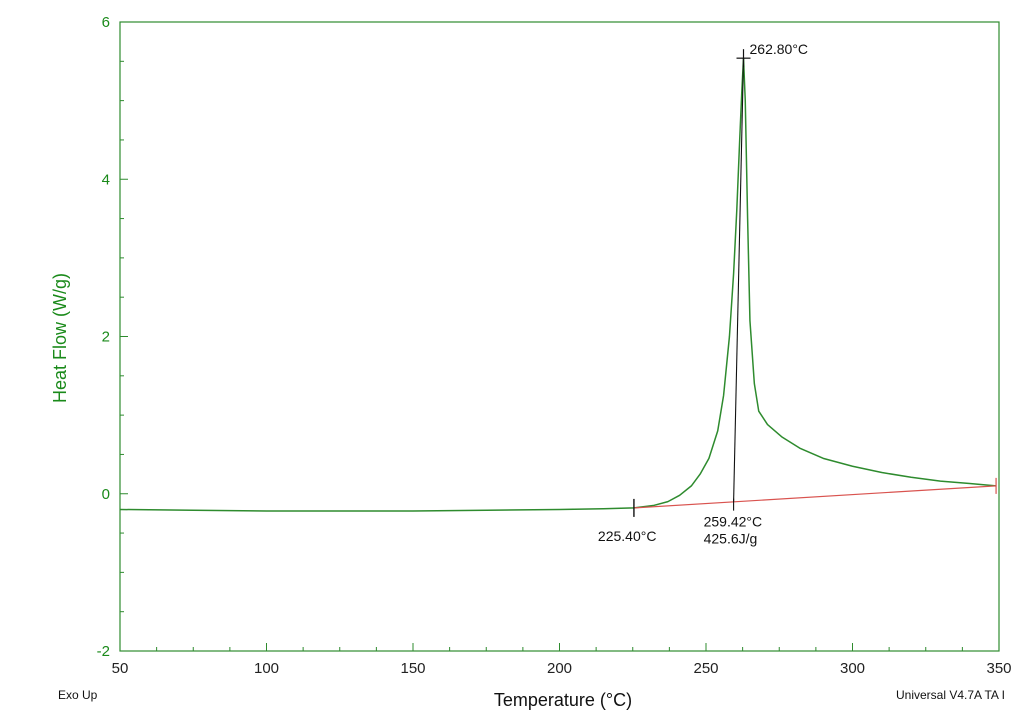 This screenshot has height=717, width=1024. Describe the element at coordinates (106, 179) in the screenshot. I see `y-tick-label: 4` at that location.